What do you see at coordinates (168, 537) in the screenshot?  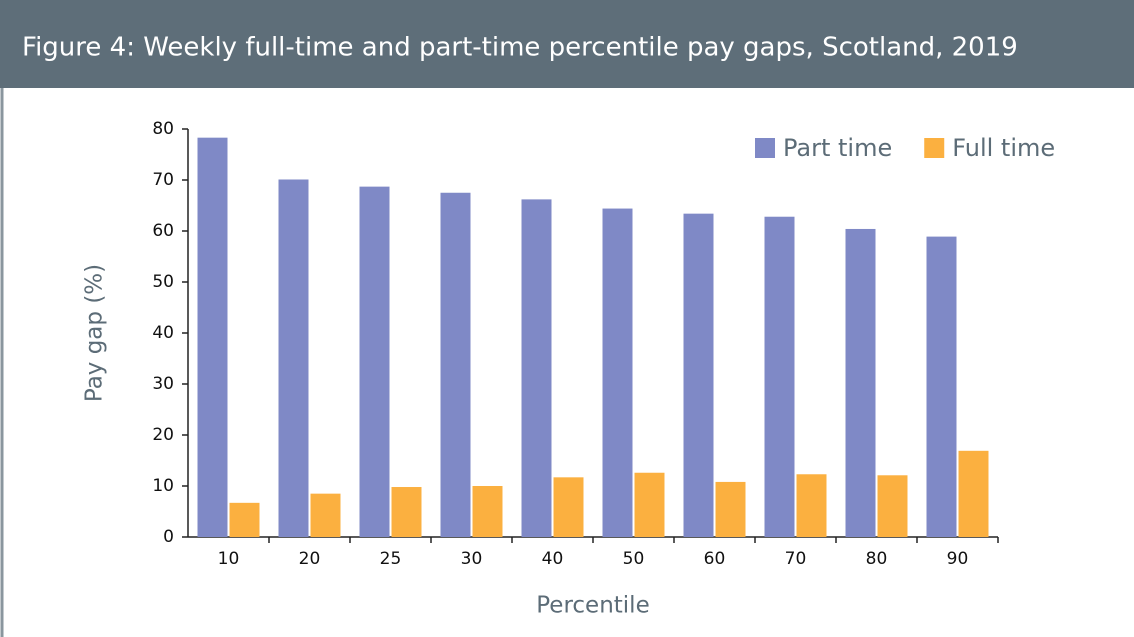 I see `y-tick-label: 0` at bounding box center [168, 537].